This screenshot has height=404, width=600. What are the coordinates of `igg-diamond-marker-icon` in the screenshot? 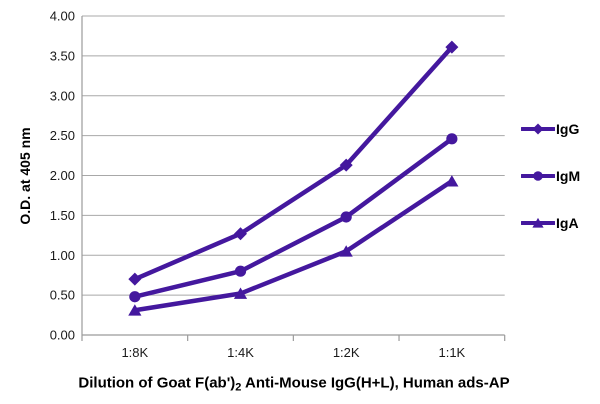 It's located at (538, 129).